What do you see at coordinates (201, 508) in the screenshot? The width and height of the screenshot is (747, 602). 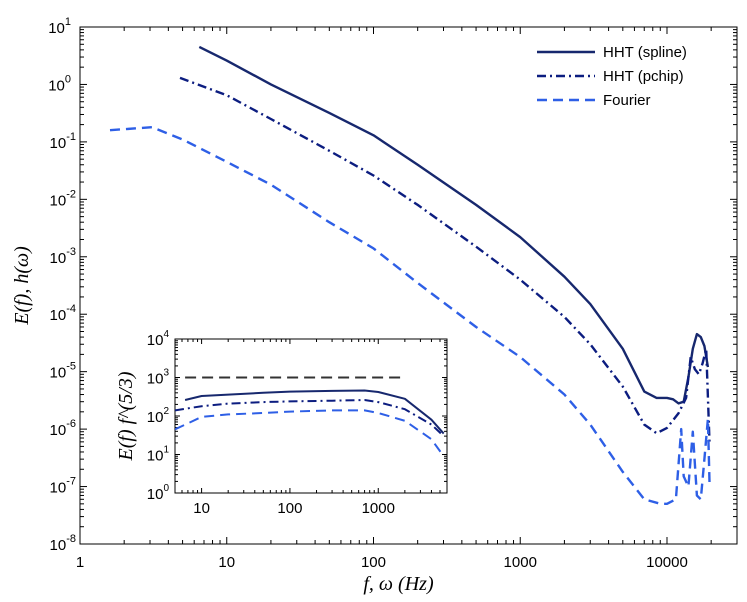 I see `inset-x-tick-label: 10` at bounding box center [201, 508].